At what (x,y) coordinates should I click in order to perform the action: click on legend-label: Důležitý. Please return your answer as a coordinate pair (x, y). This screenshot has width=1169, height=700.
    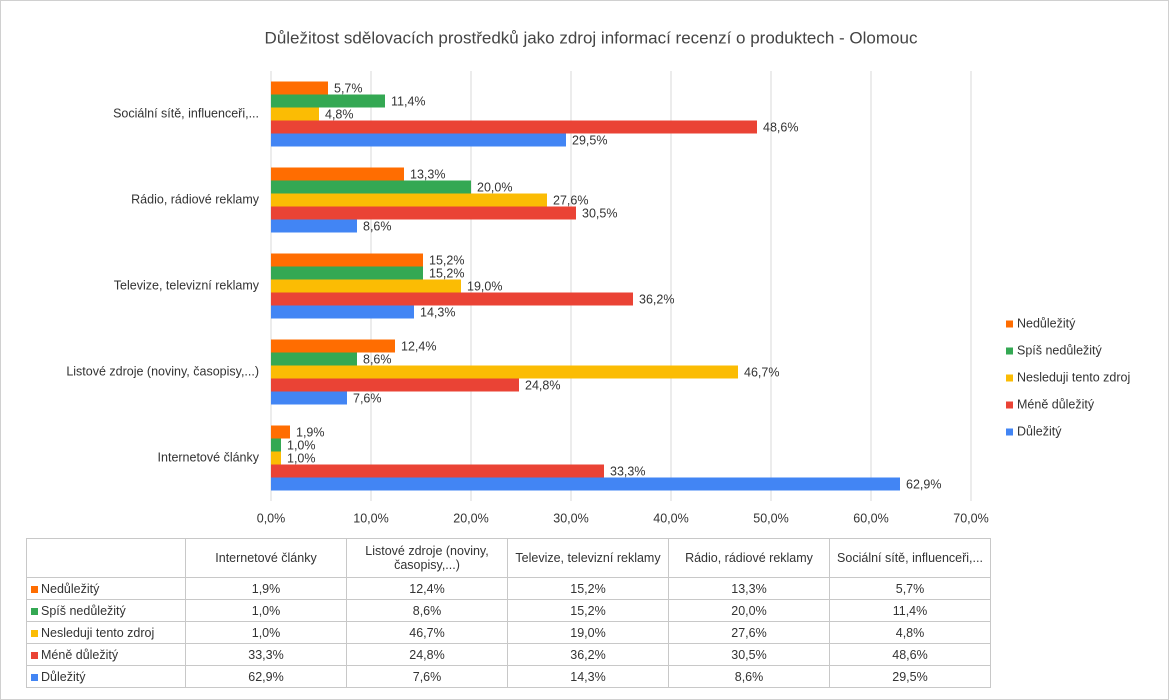
    Looking at the image, I should click on (1039, 431).